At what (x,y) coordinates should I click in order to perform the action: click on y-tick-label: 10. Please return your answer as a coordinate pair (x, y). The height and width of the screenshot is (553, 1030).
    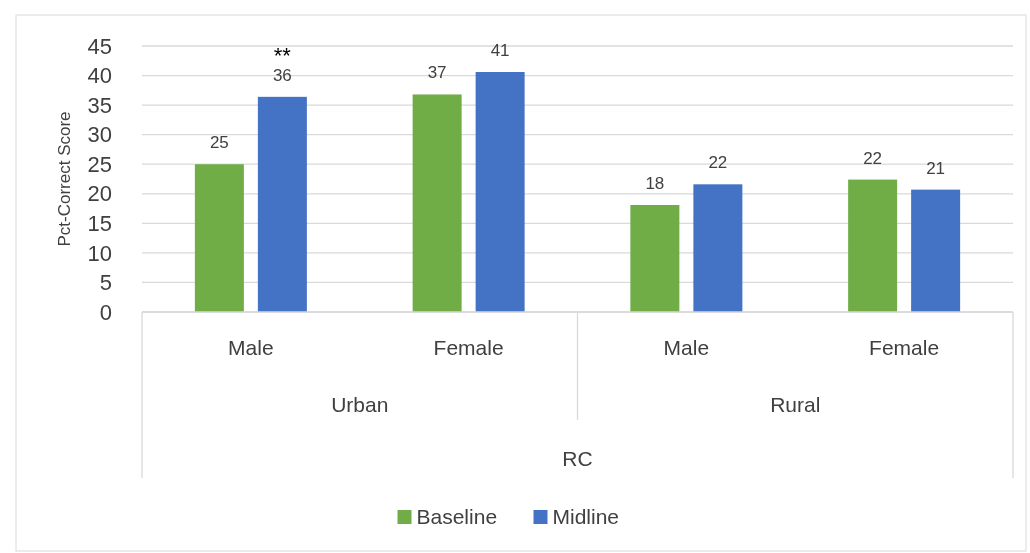
    Looking at the image, I should click on (99, 253).